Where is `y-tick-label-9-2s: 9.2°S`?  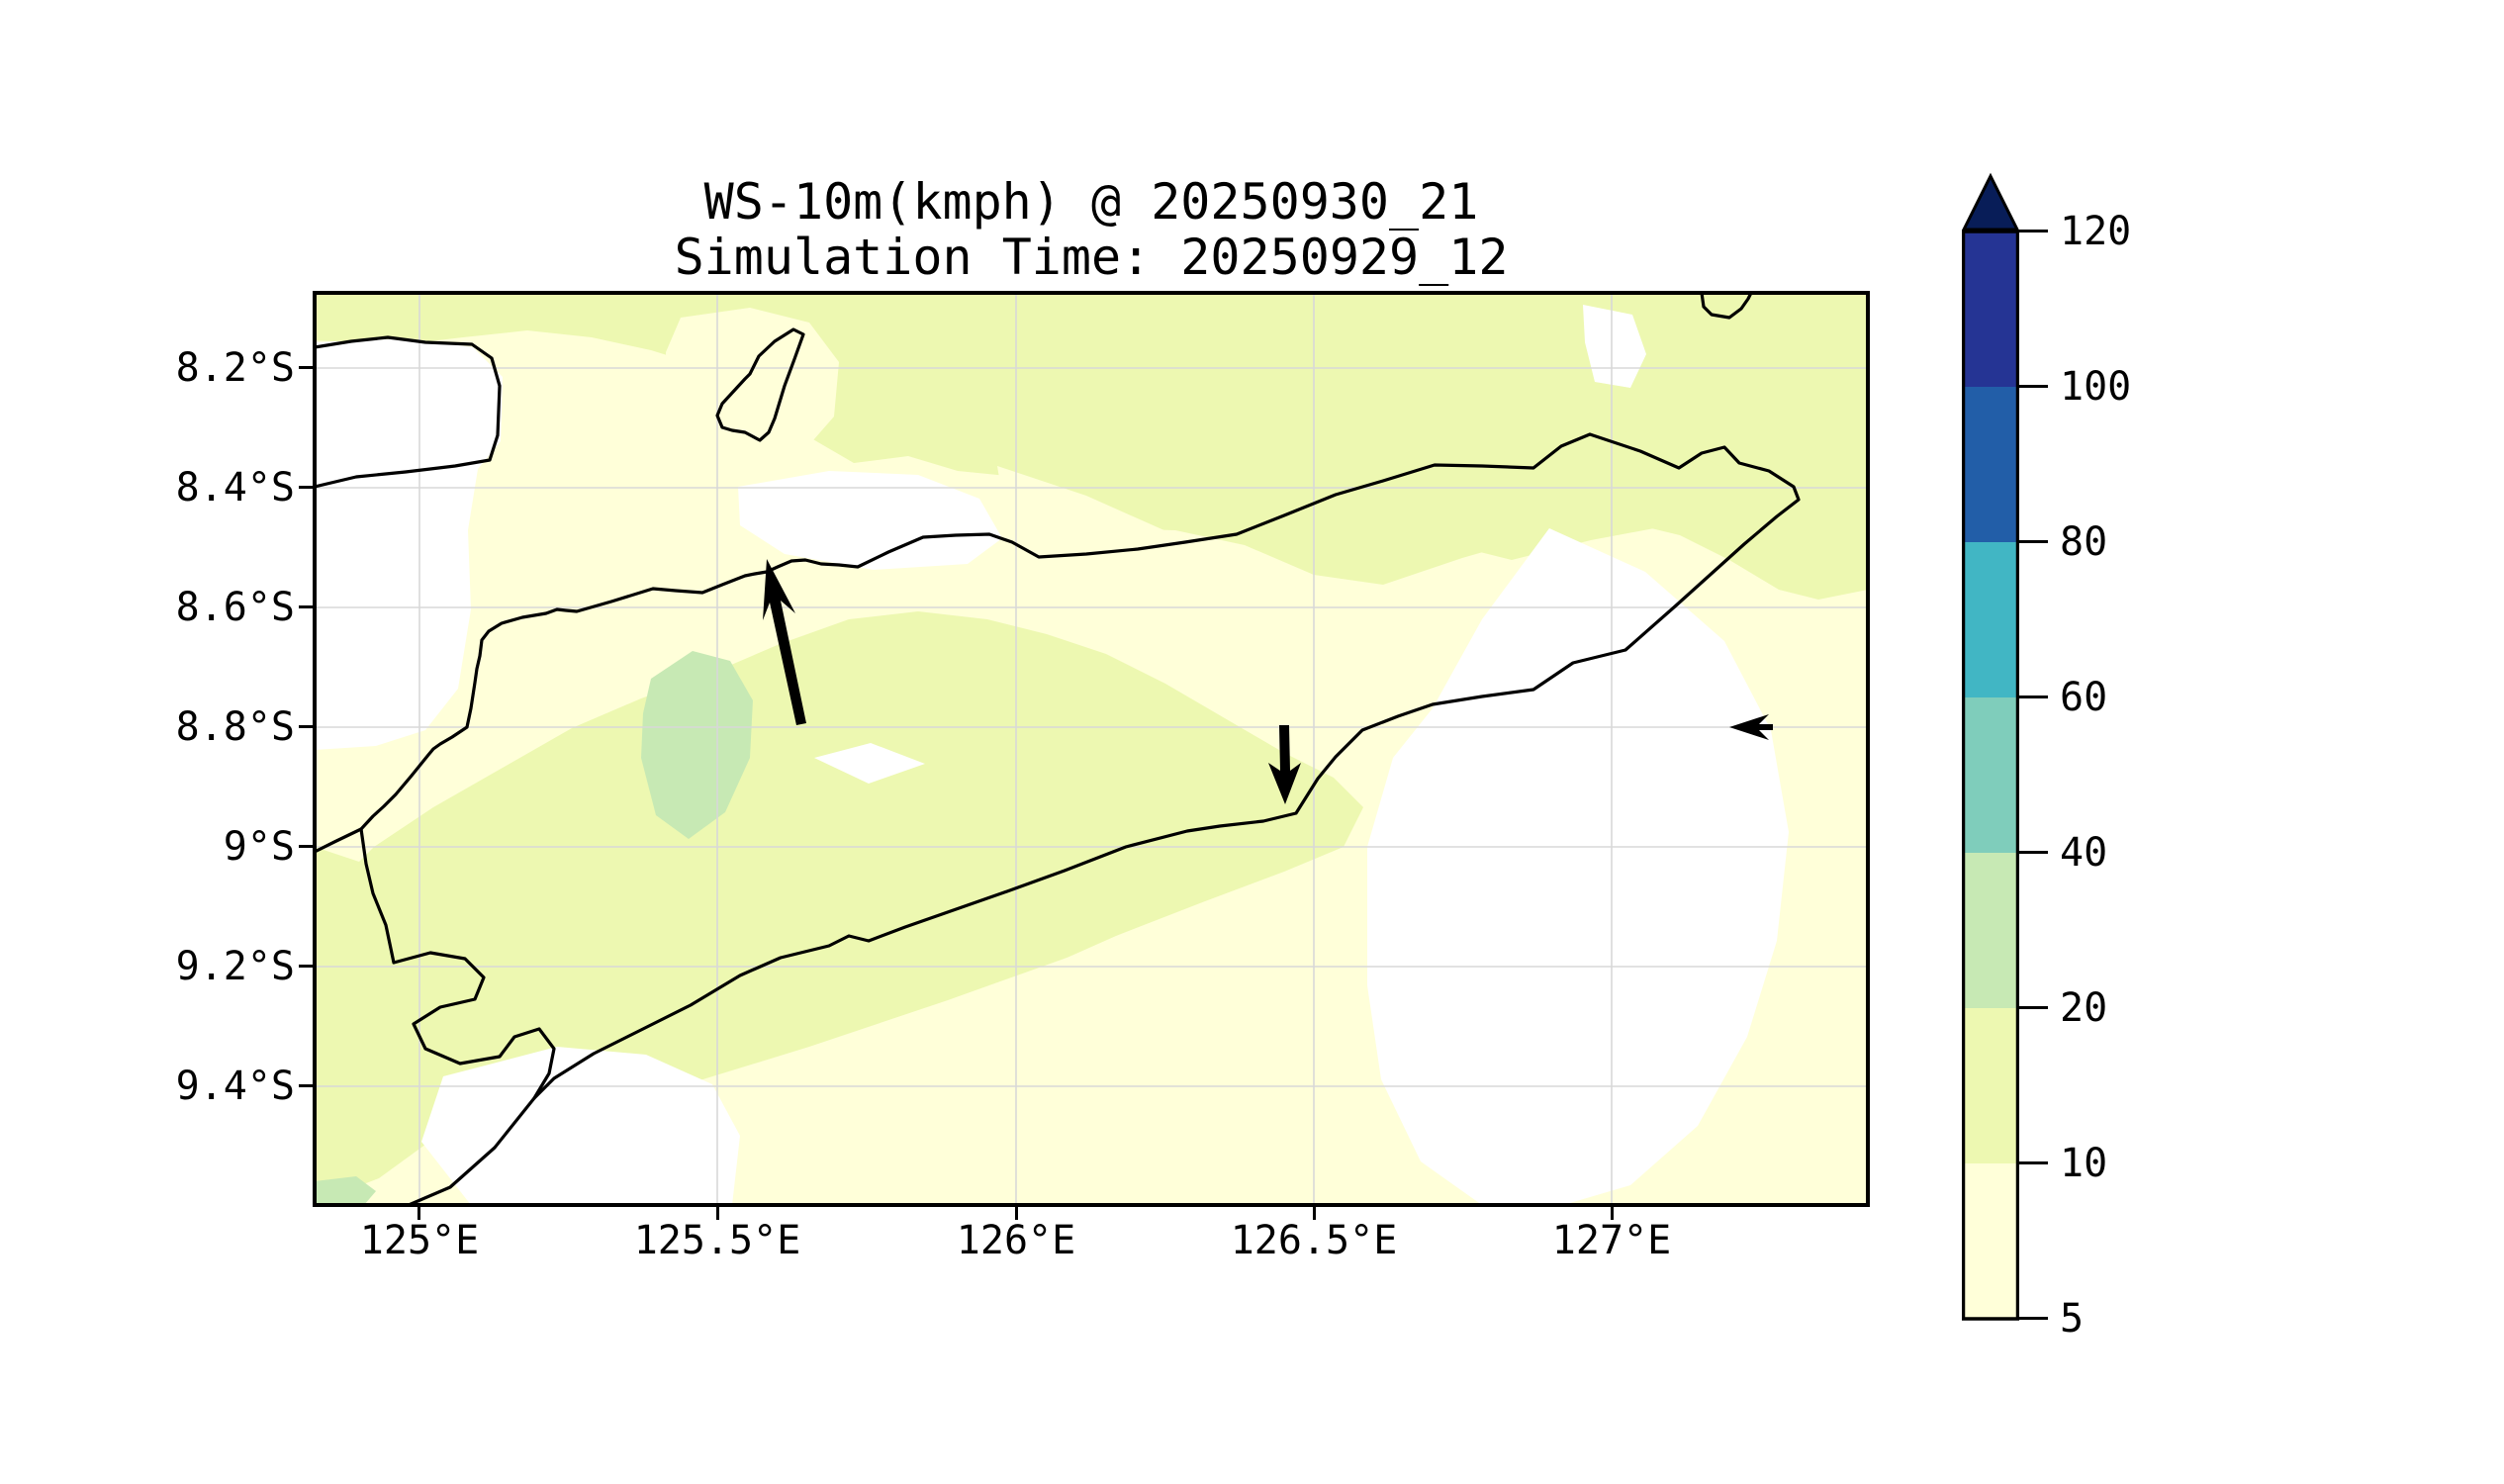
y-tick-label-9-2s: 9.2°S is located at coordinates (235, 966).